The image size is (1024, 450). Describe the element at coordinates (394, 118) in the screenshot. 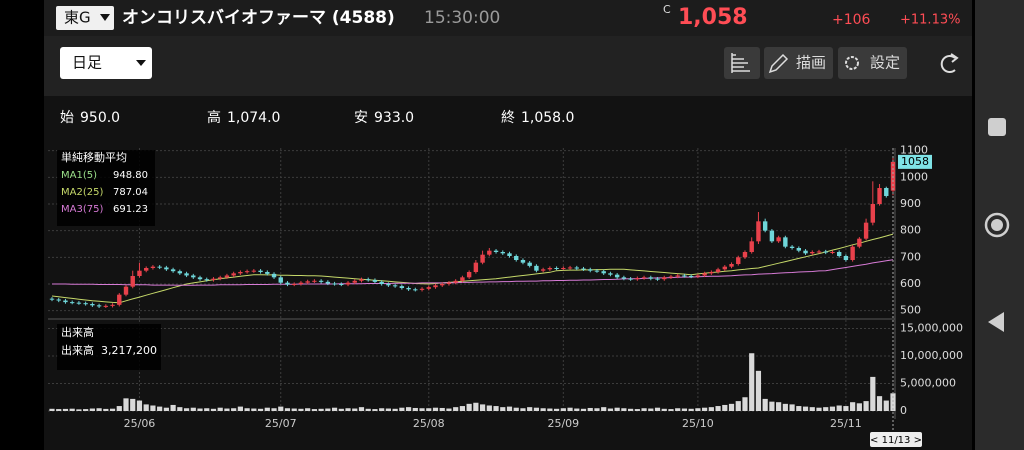

I see `summary-value: 933.0` at that location.